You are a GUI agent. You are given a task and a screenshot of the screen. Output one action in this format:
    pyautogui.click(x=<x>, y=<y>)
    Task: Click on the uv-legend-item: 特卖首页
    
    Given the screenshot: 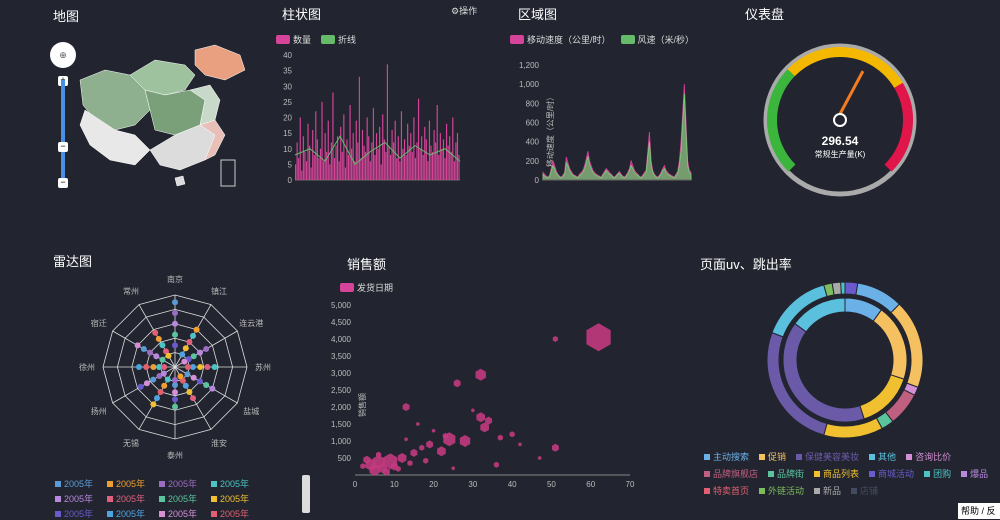 What is the action you would take?
    pyautogui.click(x=726, y=490)
    